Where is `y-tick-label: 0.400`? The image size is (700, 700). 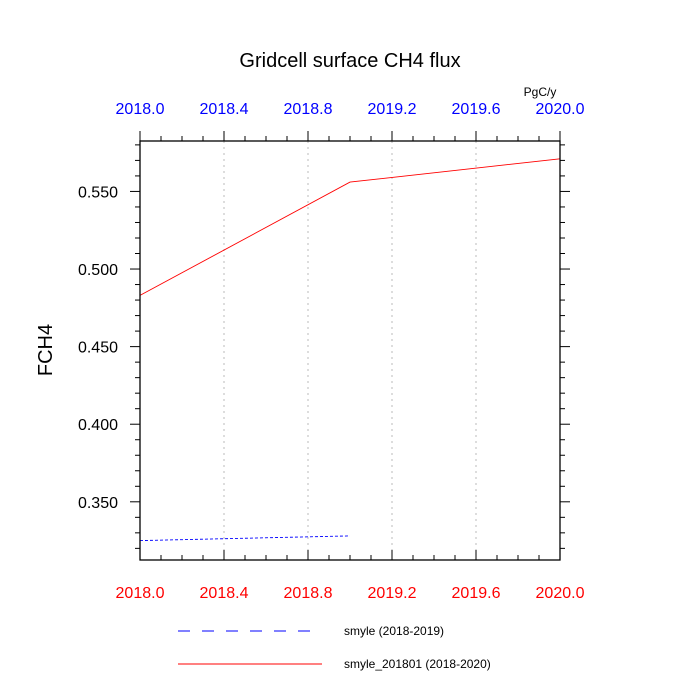 y-tick-label: 0.400 is located at coordinates (98, 425).